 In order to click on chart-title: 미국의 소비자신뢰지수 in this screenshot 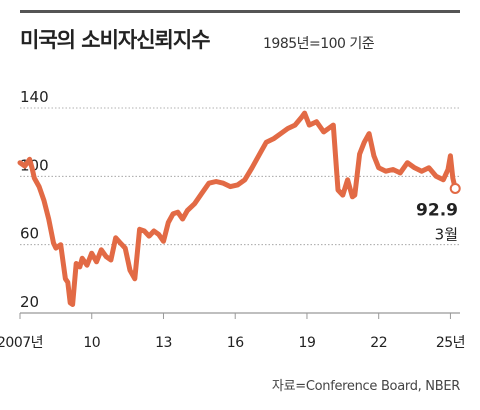, I will do `click(115, 40)`.